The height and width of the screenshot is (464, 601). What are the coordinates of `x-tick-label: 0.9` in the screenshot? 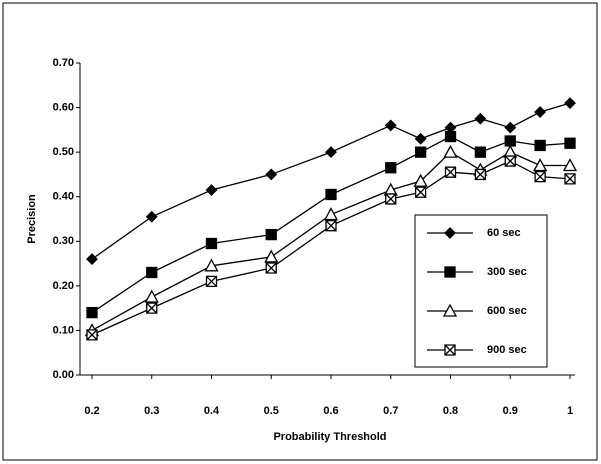 It's located at (510, 411).